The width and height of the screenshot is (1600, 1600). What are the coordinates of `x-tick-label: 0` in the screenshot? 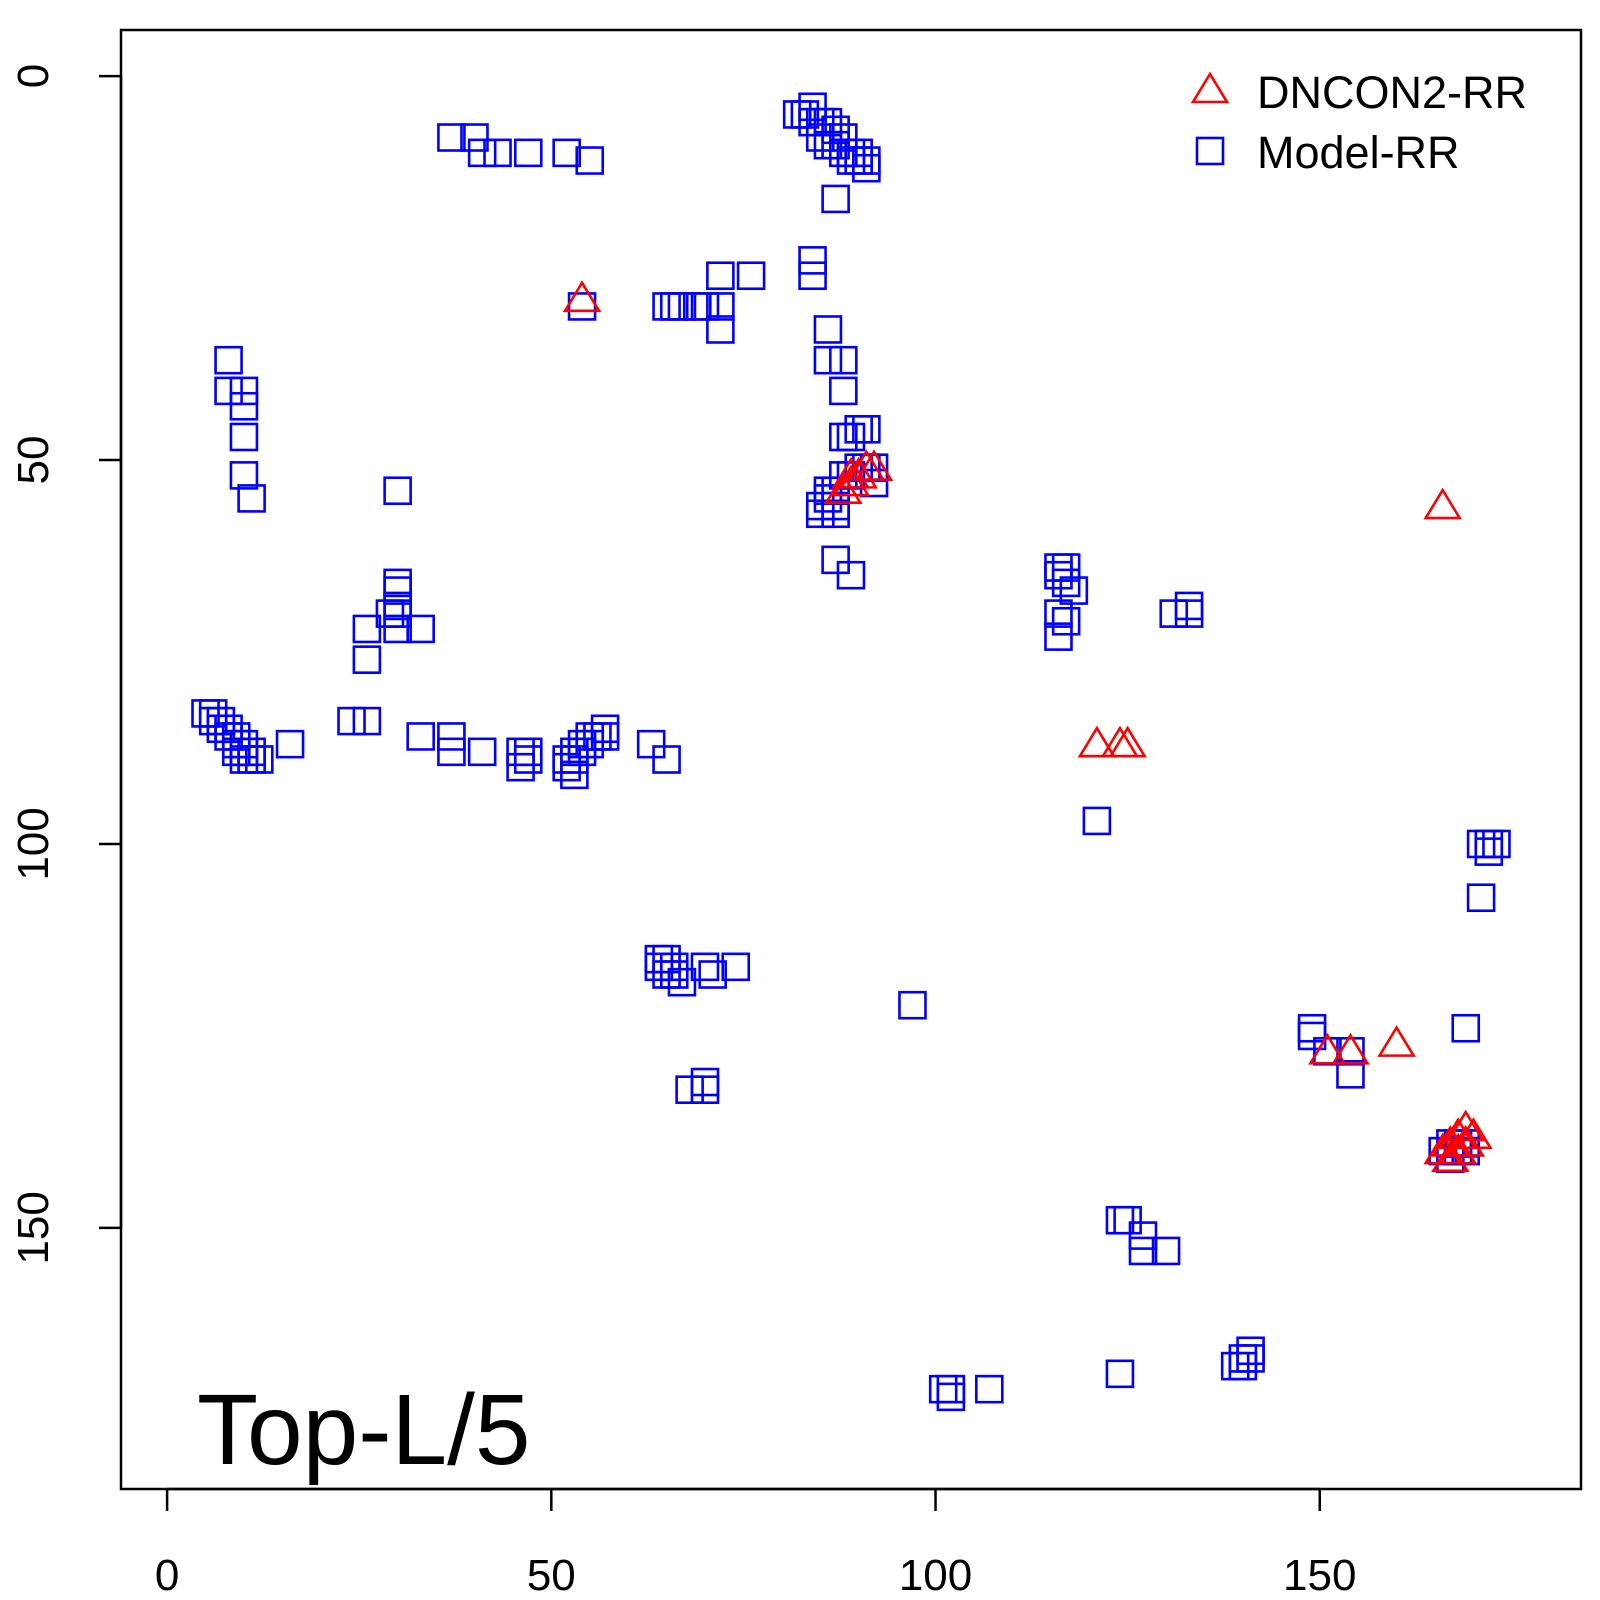 It's located at (167, 1575).